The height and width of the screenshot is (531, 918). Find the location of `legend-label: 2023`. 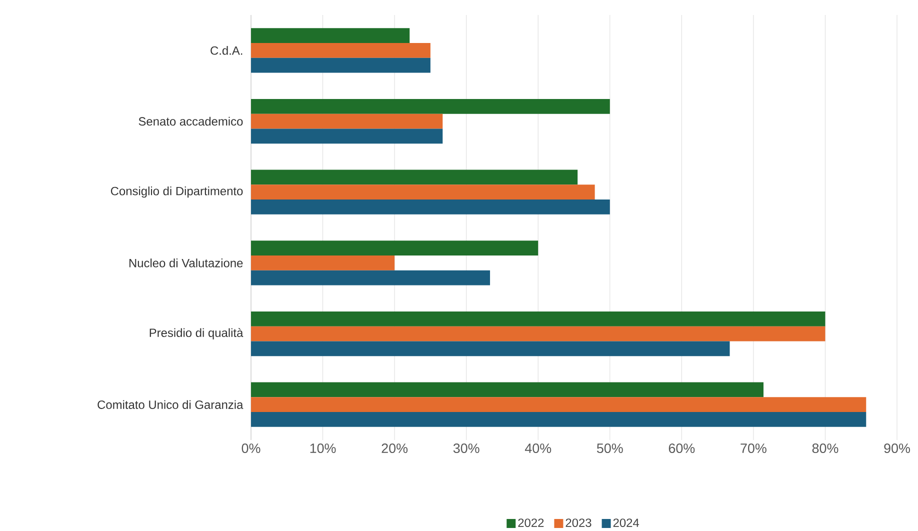

legend-label: 2023 is located at coordinates (579, 523).